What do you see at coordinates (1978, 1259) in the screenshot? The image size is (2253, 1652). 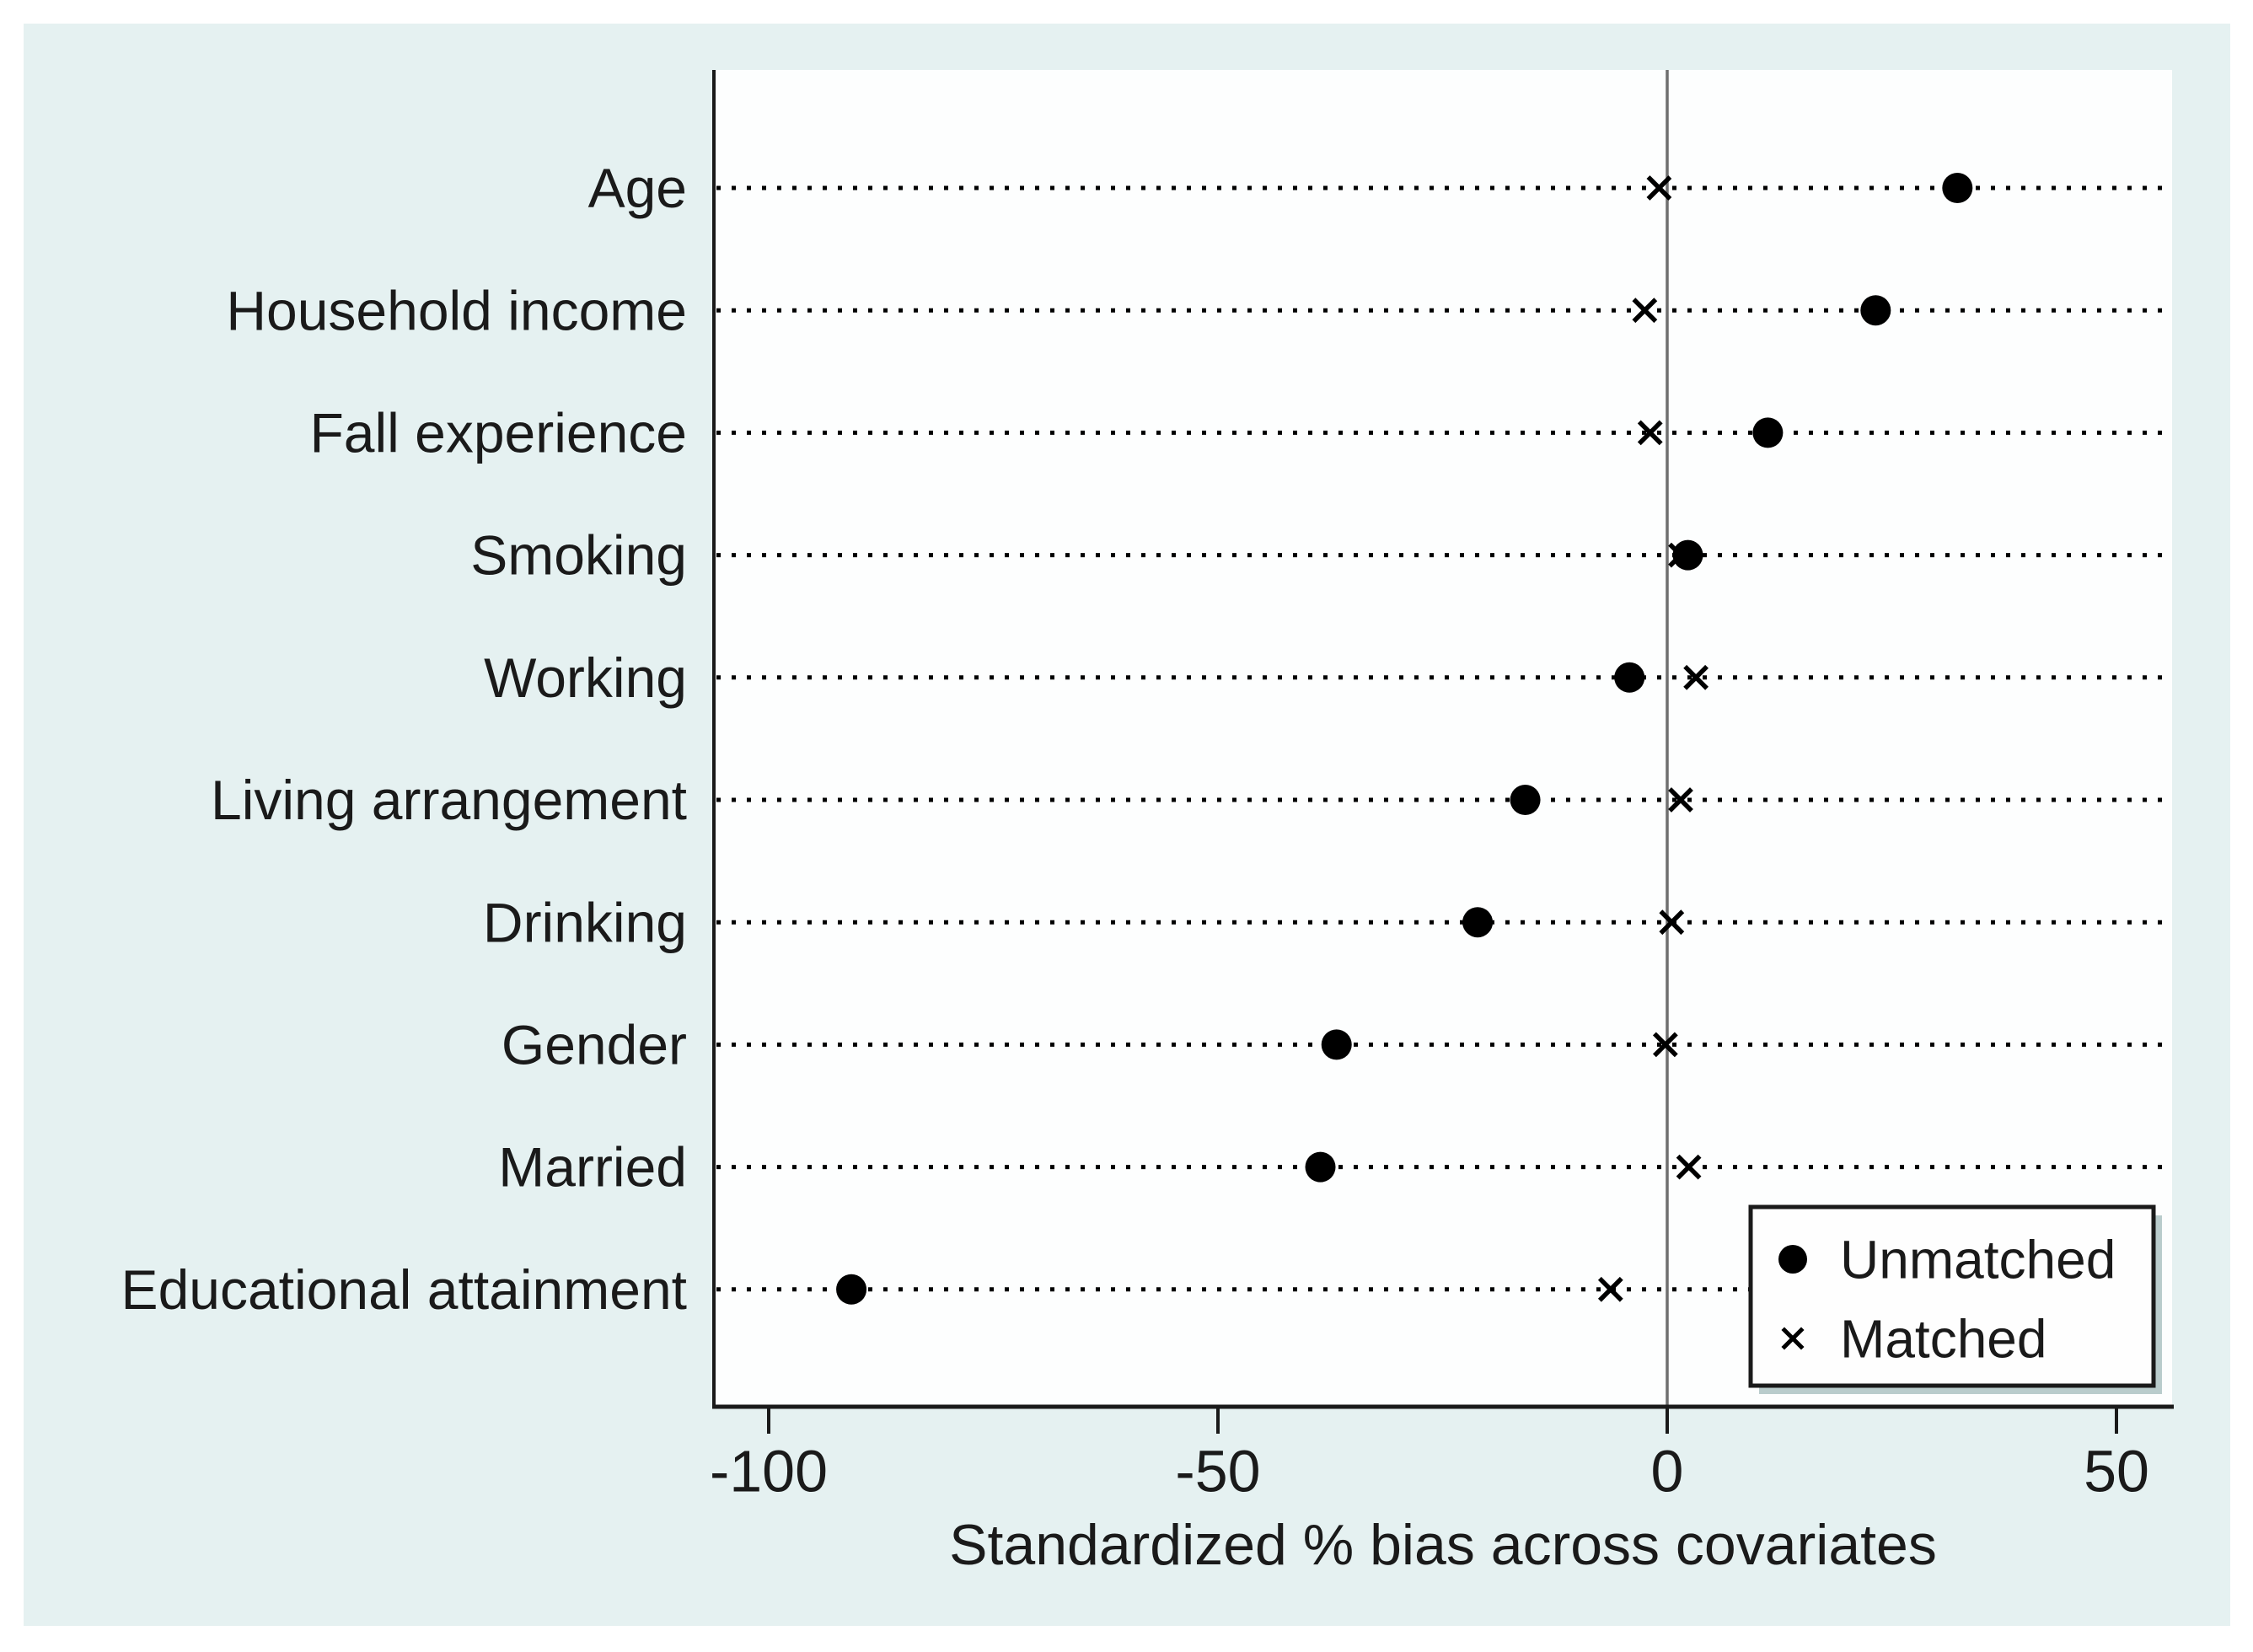 I see `legend-unmatched-label: Unmatched` at bounding box center [1978, 1259].